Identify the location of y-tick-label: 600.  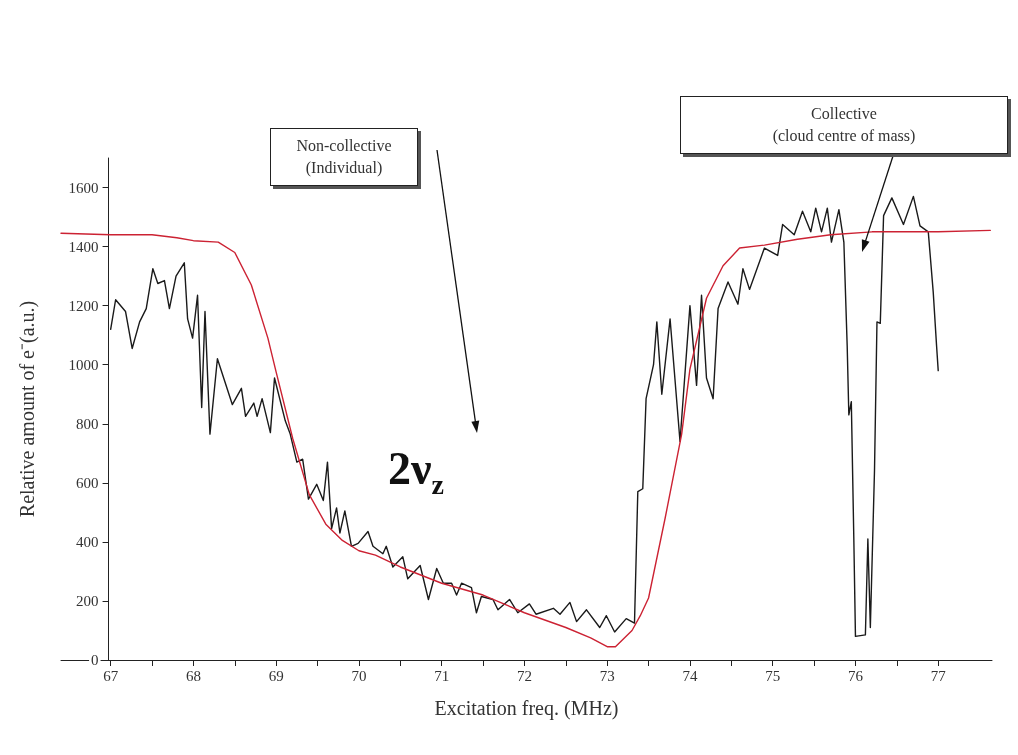
(87, 482).